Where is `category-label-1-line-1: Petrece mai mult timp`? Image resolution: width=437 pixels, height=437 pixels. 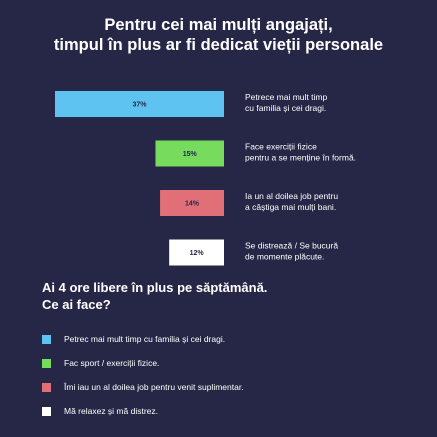 category-label-1-line-1: Petrece mai mult timp is located at coordinates (286, 97).